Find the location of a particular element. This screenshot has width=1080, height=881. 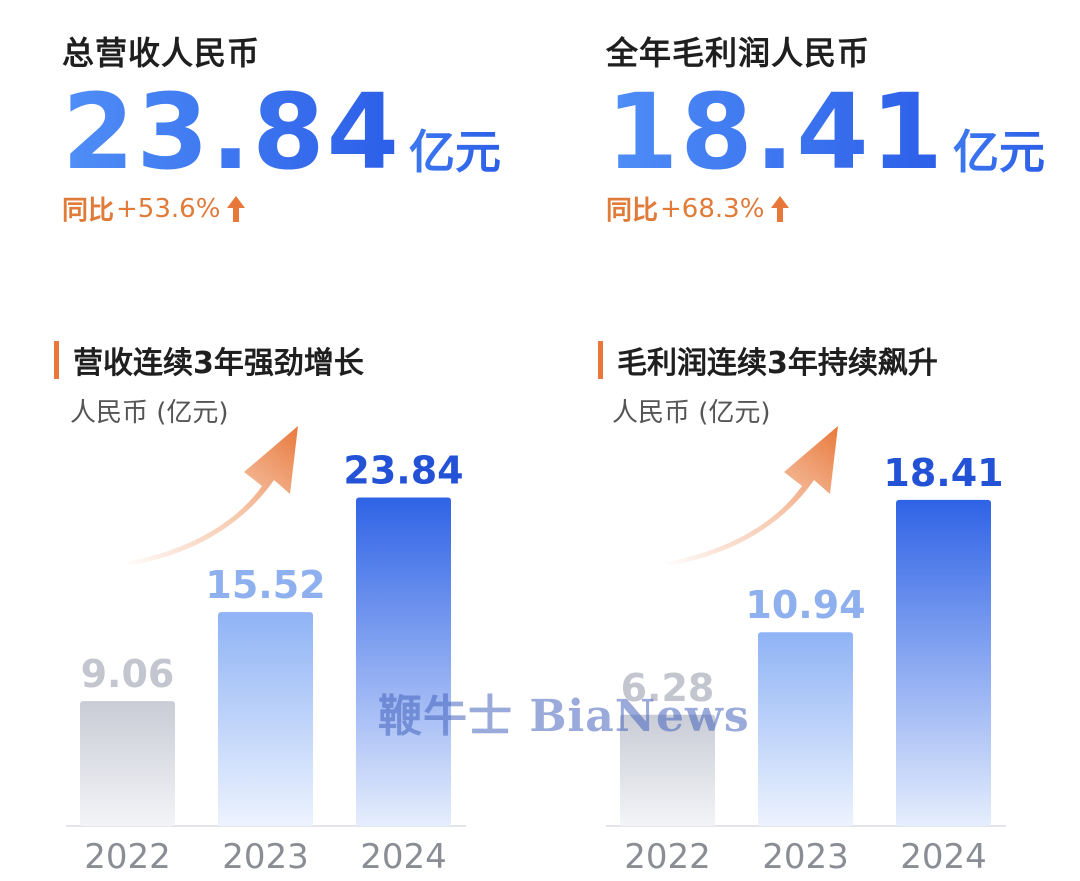

kpi-value: 23.84 is located at coordinates (231, 132).